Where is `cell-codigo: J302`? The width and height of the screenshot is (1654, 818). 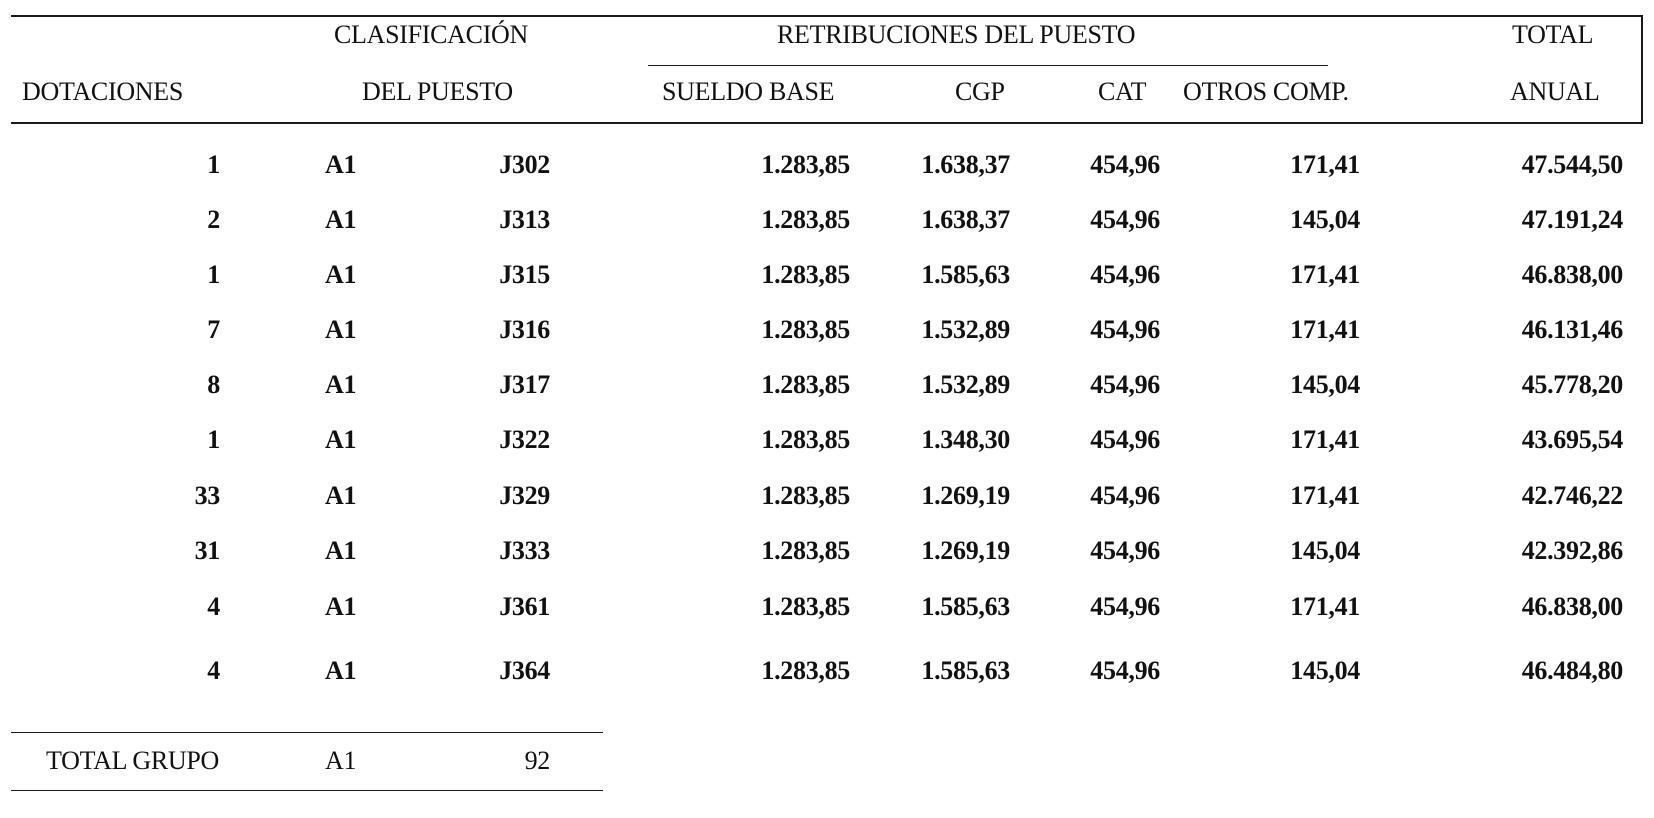
cell-codigo: J302 is located at coordinates (524, 164).